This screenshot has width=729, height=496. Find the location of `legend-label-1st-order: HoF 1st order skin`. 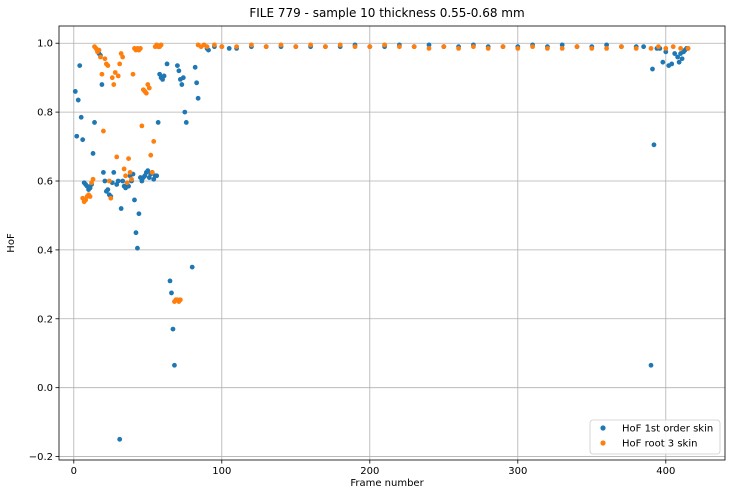

legend-label-1st-order: HoF 1st order skin is located at coordinates (667, 429).